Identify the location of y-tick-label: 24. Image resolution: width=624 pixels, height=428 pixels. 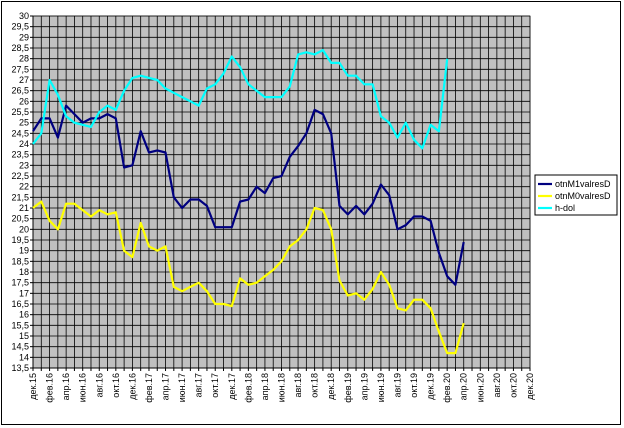
(24, 144).